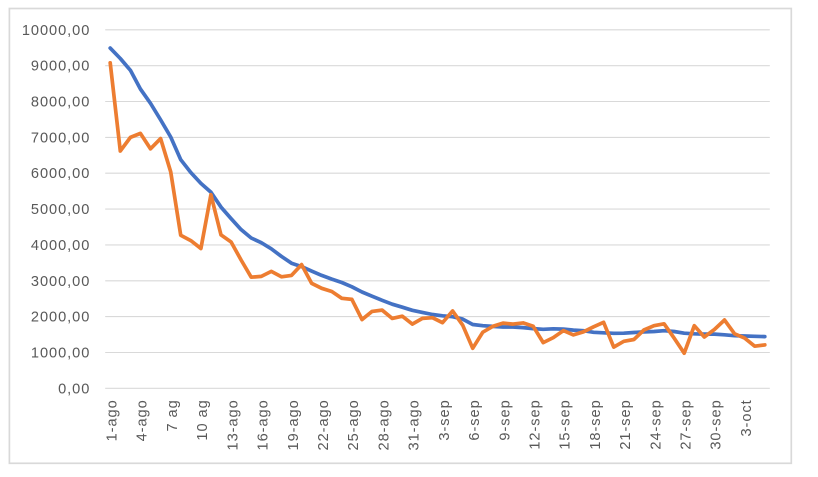 This screenshot has width=818, height=477. I want to click on svg-text: 21-sep, so click(626, 424).